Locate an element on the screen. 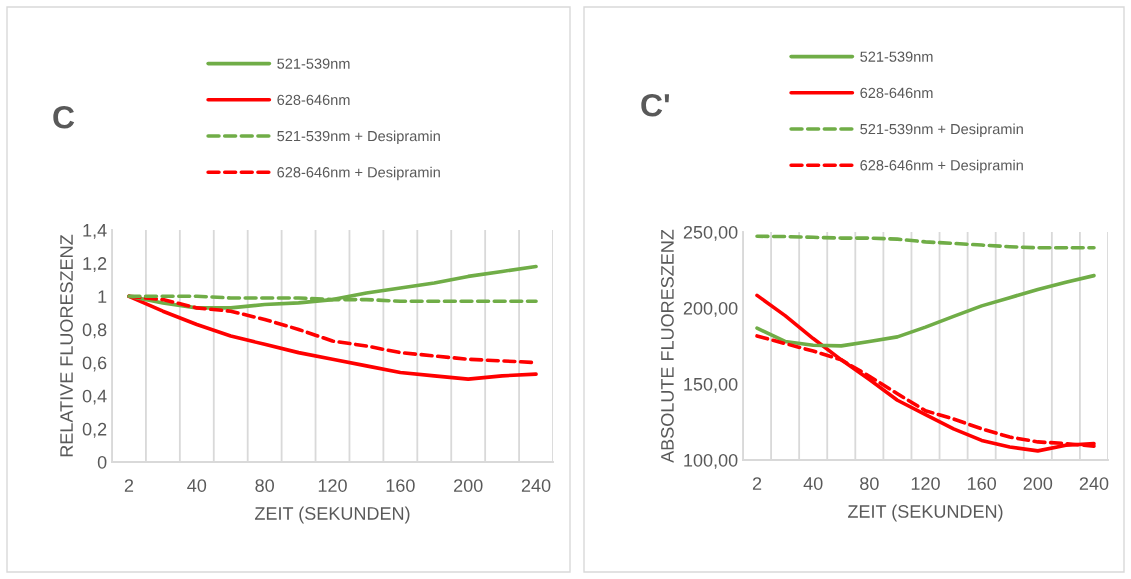 The image size is (1131, 579). chart-title: C' is located at coordinates (655, 105).